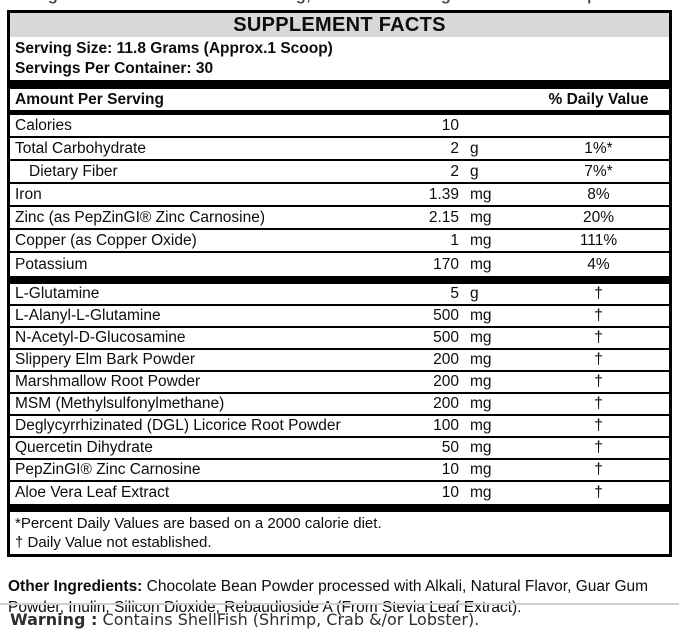  I want to click on nutrient-name: Potassium, so click(51, 264).